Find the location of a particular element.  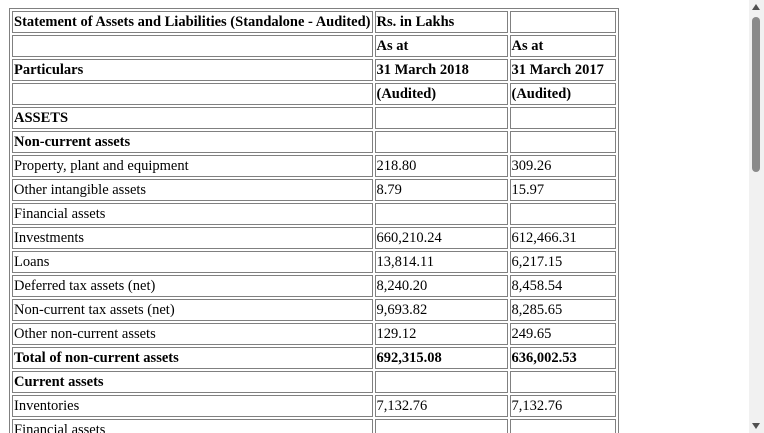

header-row-dates: Particulars 31 March 2018 31 March 2017 is located at coordinates (314, 70).